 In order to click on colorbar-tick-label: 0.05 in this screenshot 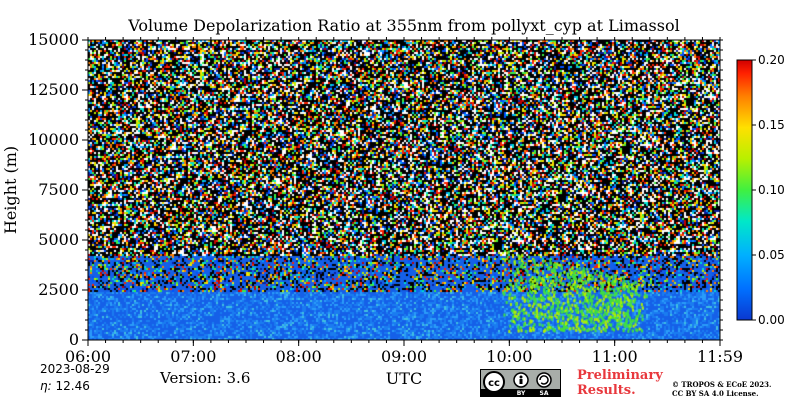, I will do `click(771, 255)`.